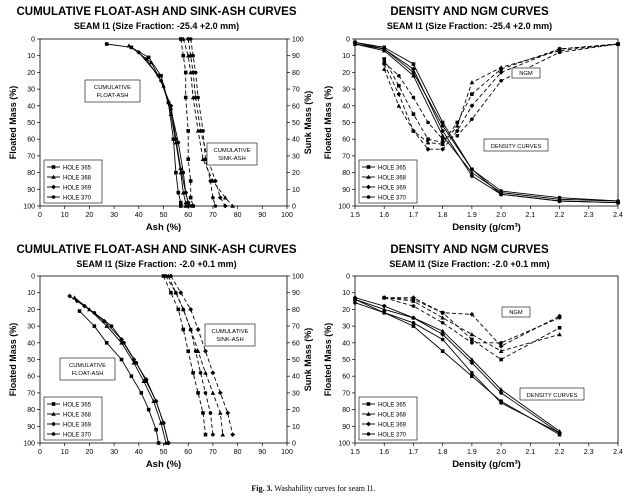 This screenshot has height=501, width=627. What do you see at coordinates (443, 215) in the screenshot?
I see `x-tick-label: 1.8` at bounding box center [443, 215].